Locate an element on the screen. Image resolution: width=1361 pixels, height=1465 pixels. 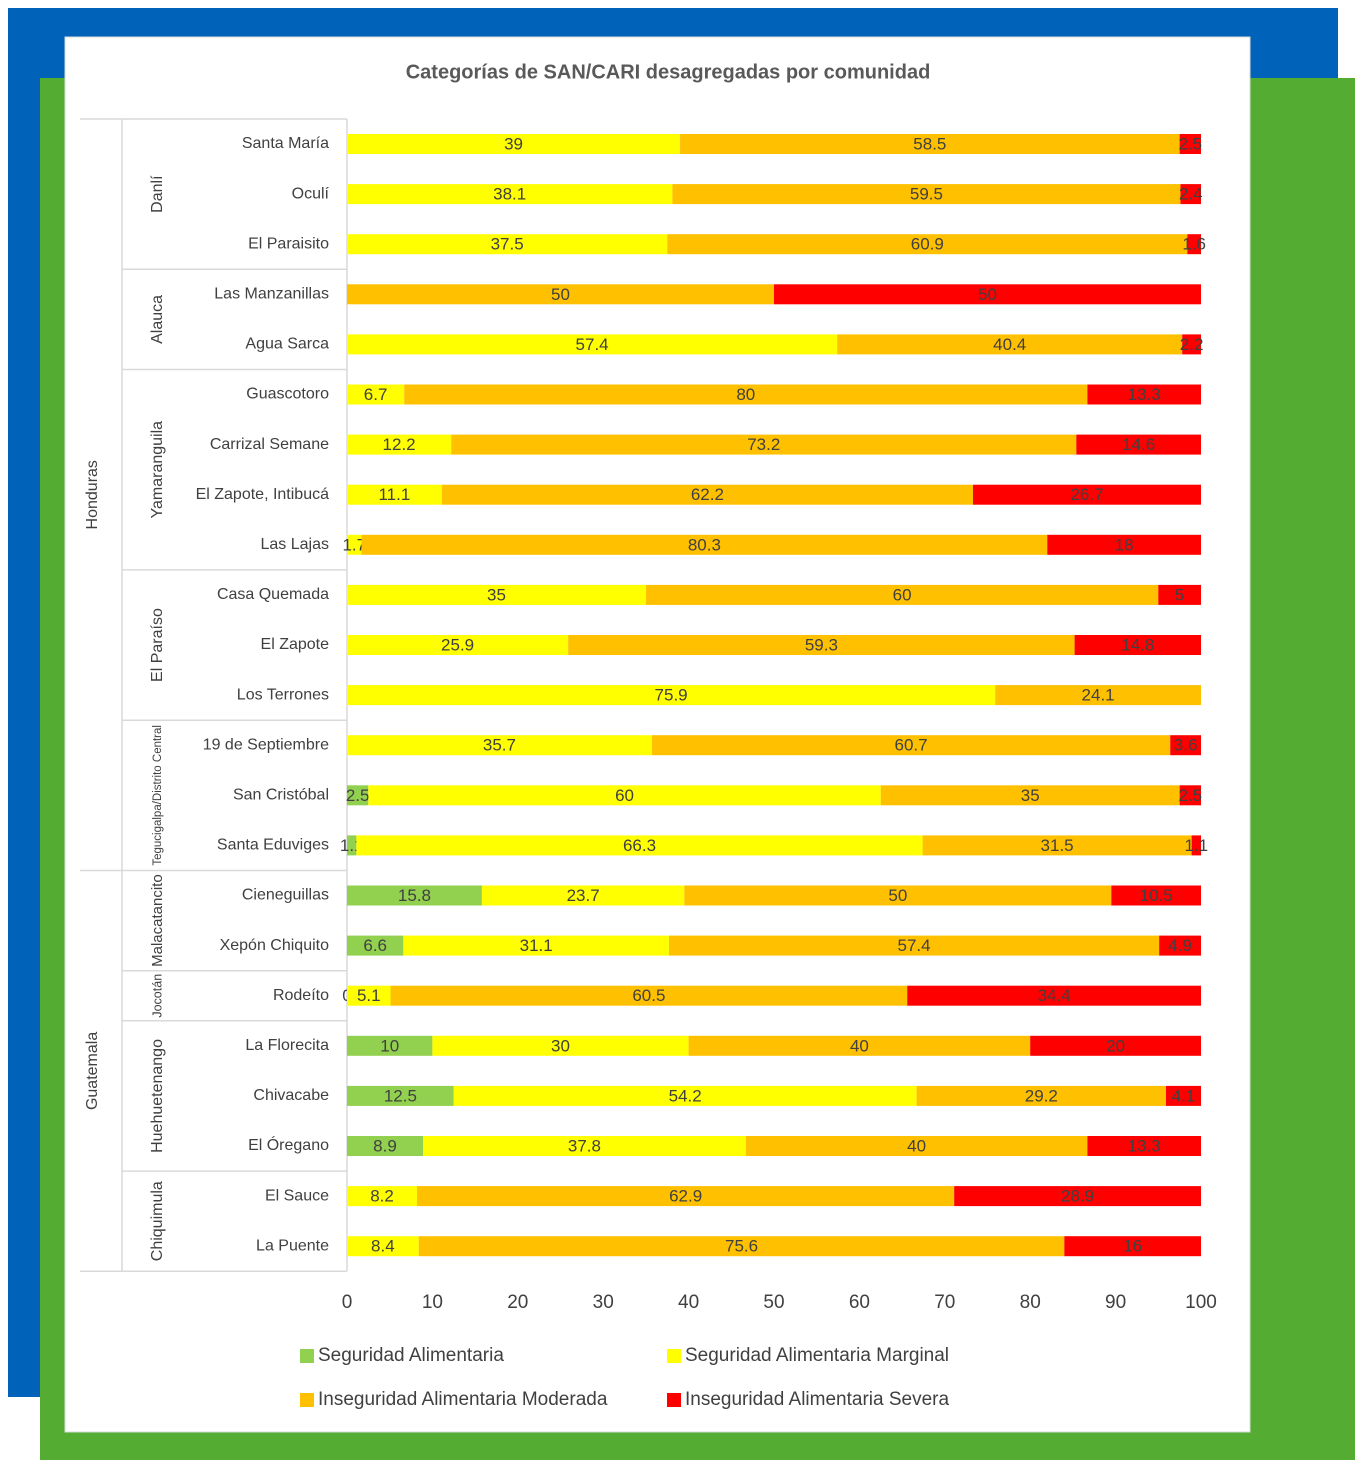
data-label: 30 is located at coordinates (560, 1045).